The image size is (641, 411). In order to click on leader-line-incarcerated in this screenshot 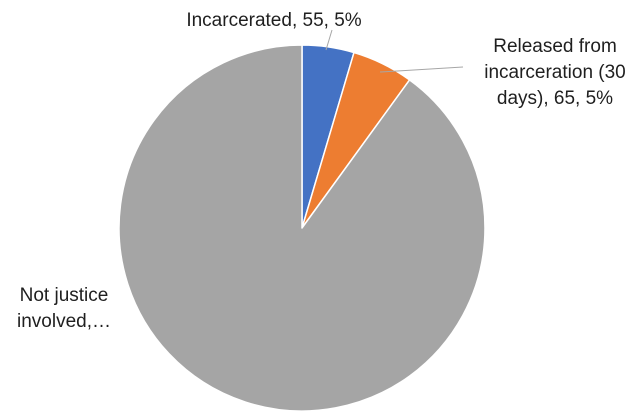, I will do `click(329, 40)`.